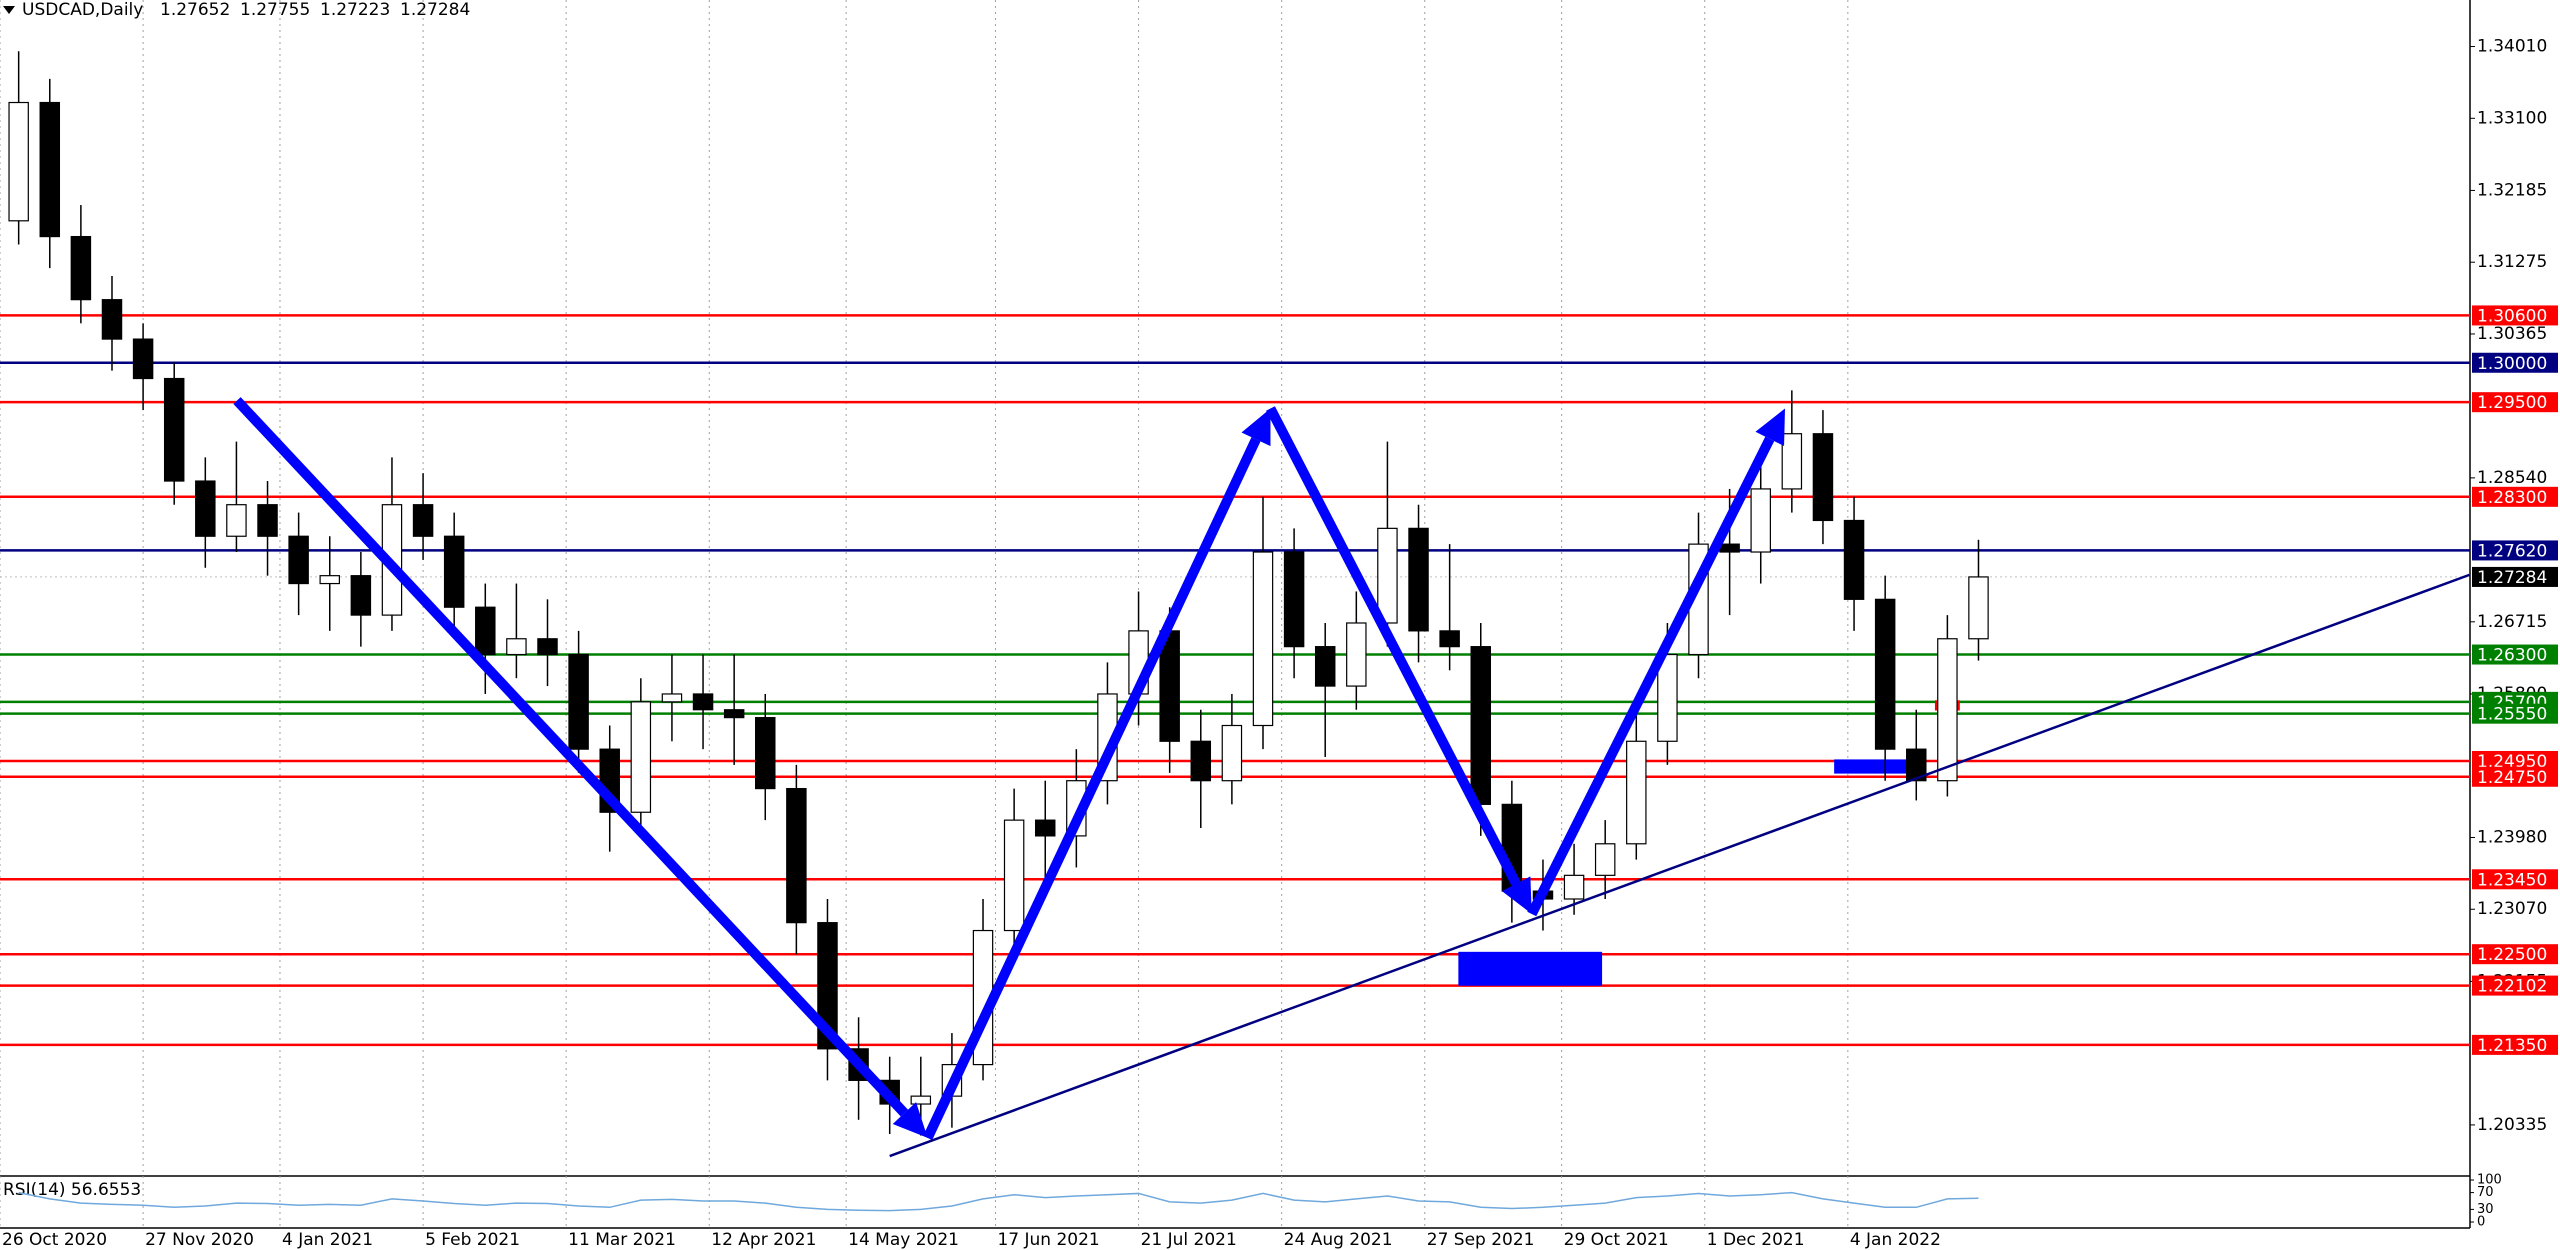  I want to click on level-label: 1.30000, so click(2512, 364).